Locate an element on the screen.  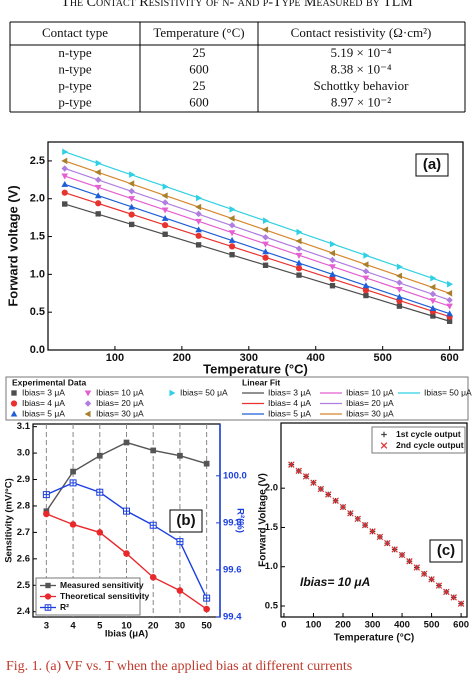
table-cell: n-type is located at coordinates (74, 52).